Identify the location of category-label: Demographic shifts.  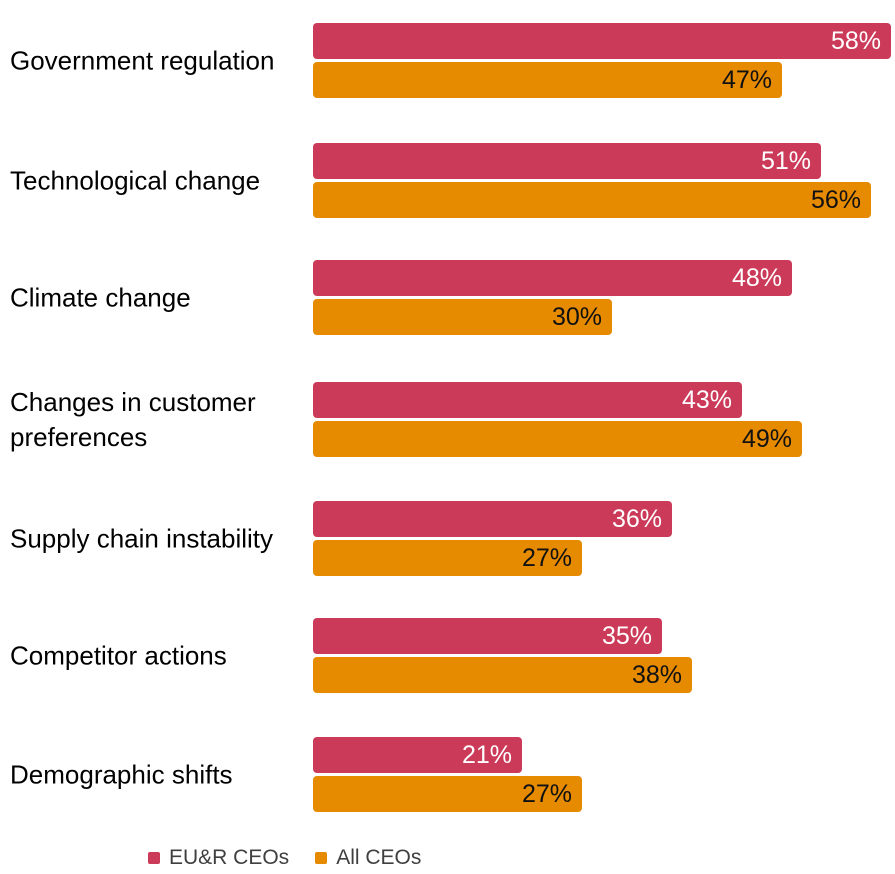
(121, 774).